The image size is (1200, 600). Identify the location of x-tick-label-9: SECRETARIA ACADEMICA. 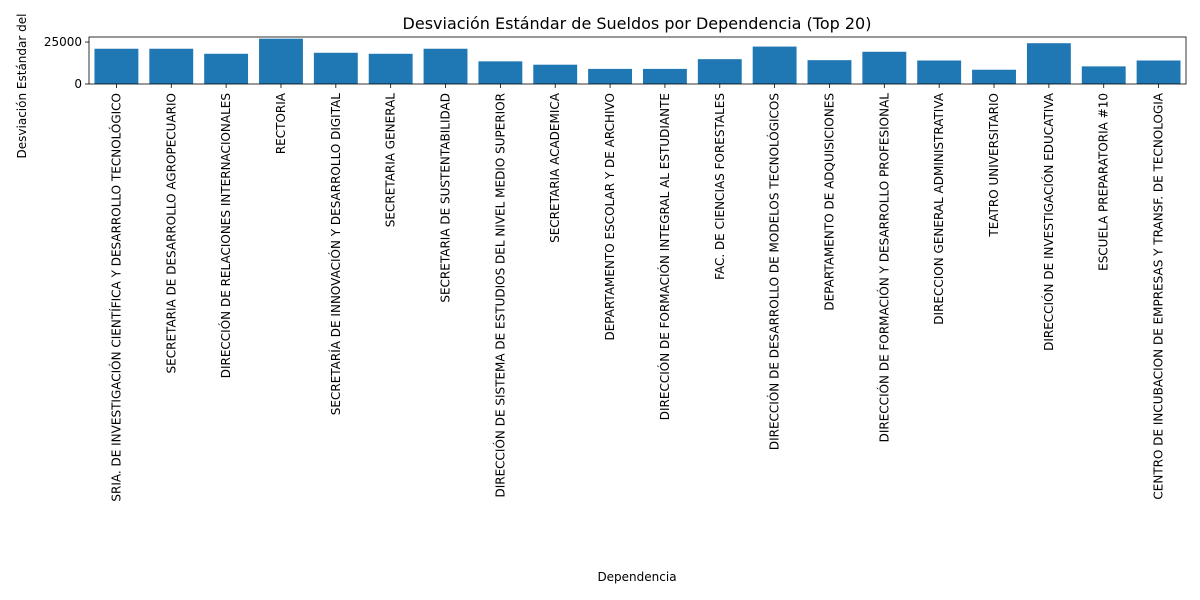
(555, 167).